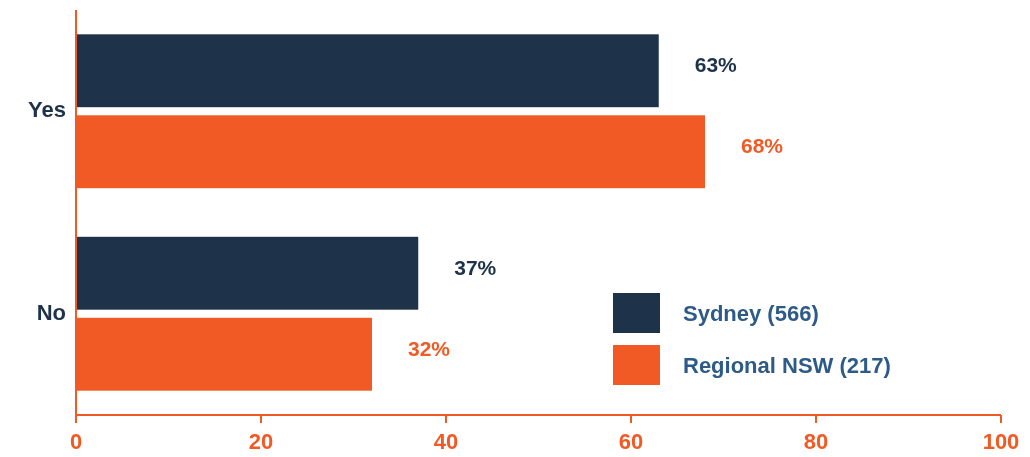  What do you see at coordinates (787, 365) in the screenshot?
I see `legend-label: Regional NSW (217)` at bounding box center [787, 365].